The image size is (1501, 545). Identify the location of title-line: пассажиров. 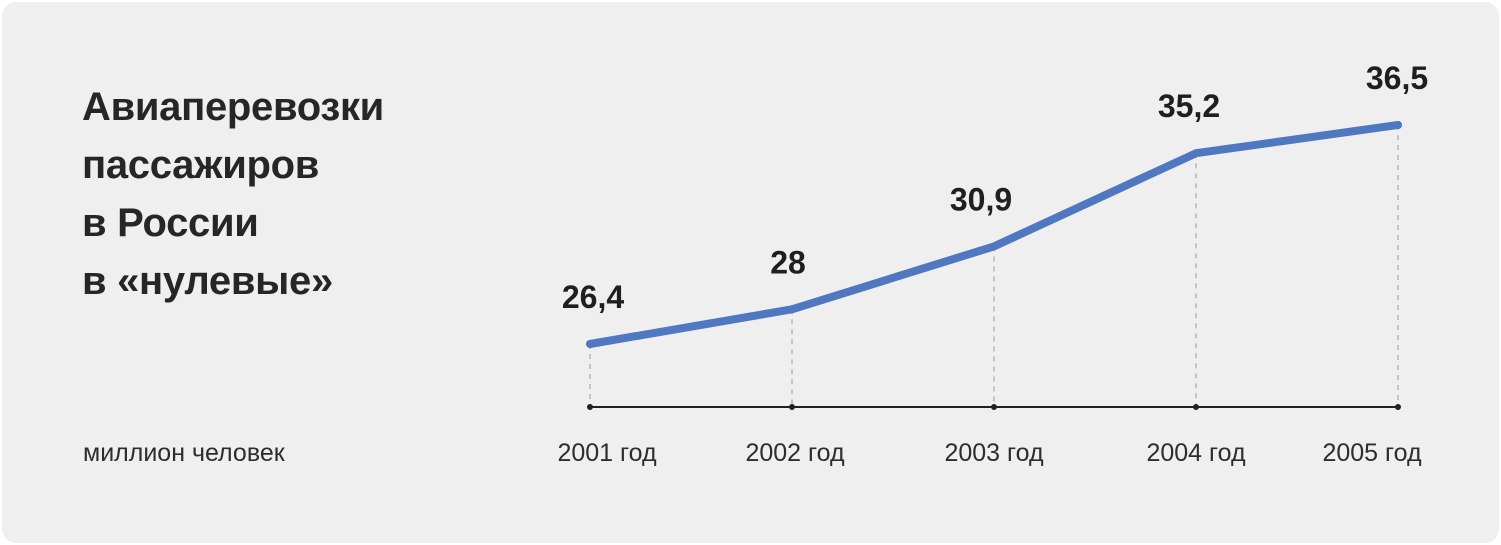
(201, 165).